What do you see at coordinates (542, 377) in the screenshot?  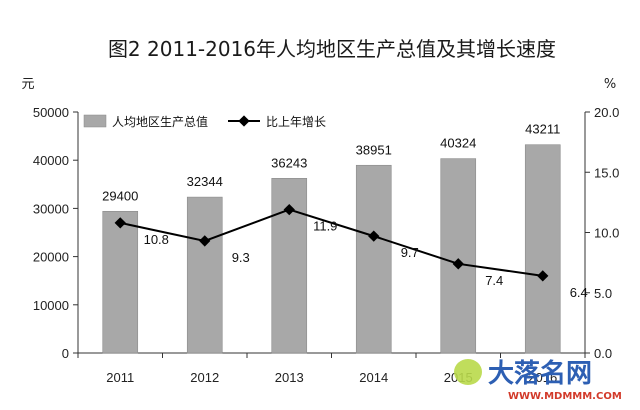 I see `x-tick-label: 2016` at bounding box center [542, 377].